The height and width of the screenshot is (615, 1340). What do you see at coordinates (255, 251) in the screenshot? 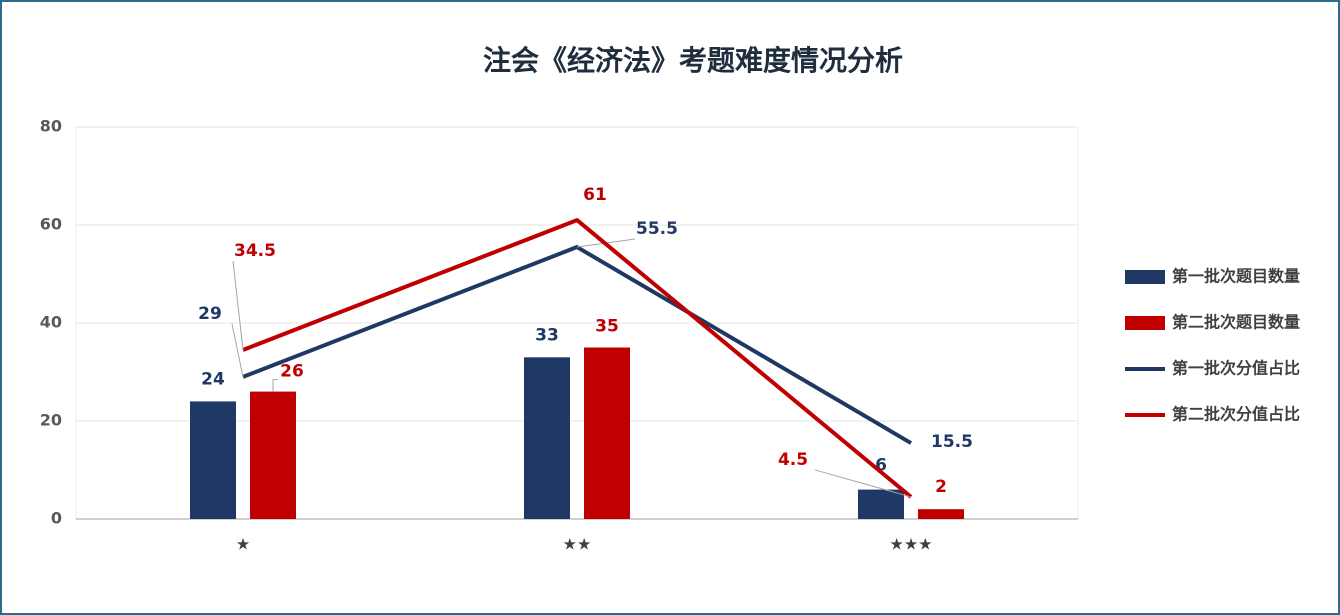
I see `data-label: 34.5` at bounding box center [255, 251].